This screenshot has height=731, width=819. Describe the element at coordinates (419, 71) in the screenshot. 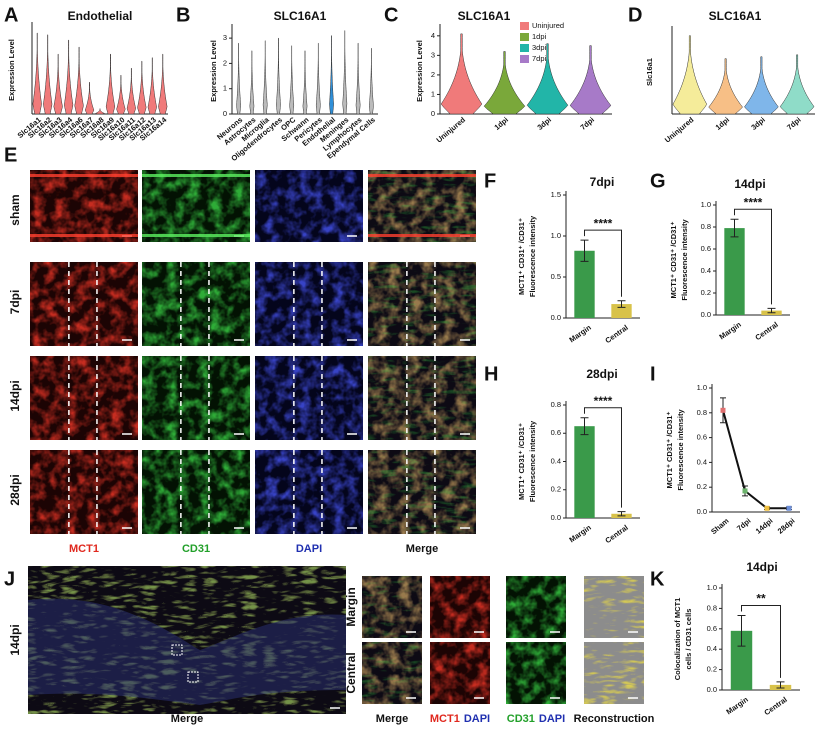

I see `y-axis-label: Expression Level` at that location.